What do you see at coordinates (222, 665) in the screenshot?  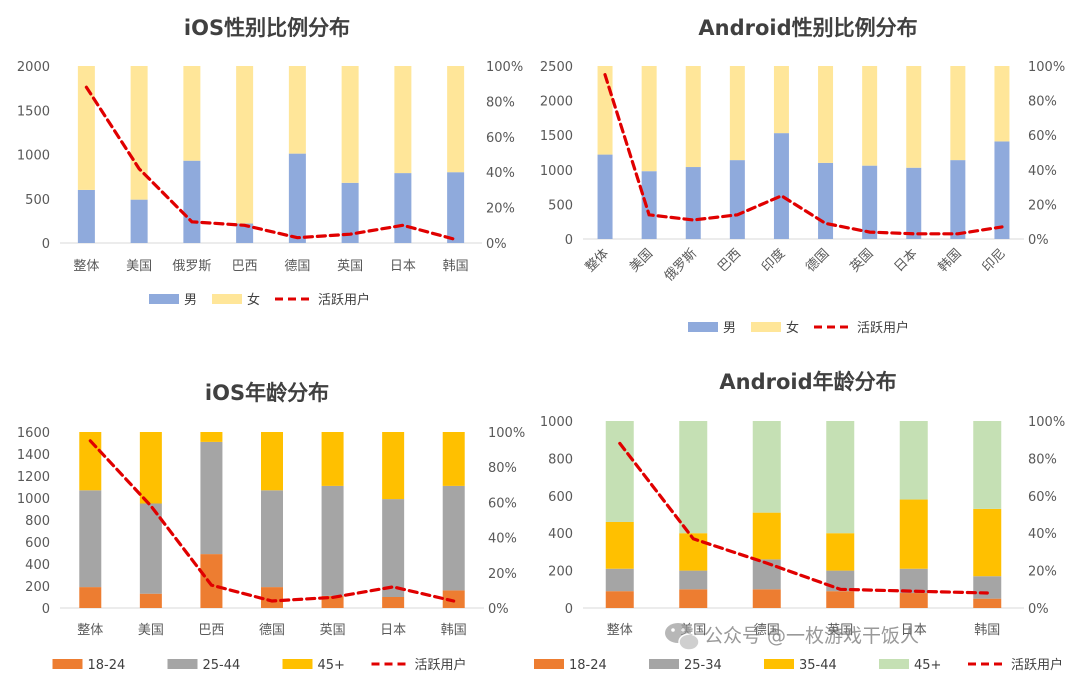 I see `legend-label: 25-44` at bounding box center [222, 665].